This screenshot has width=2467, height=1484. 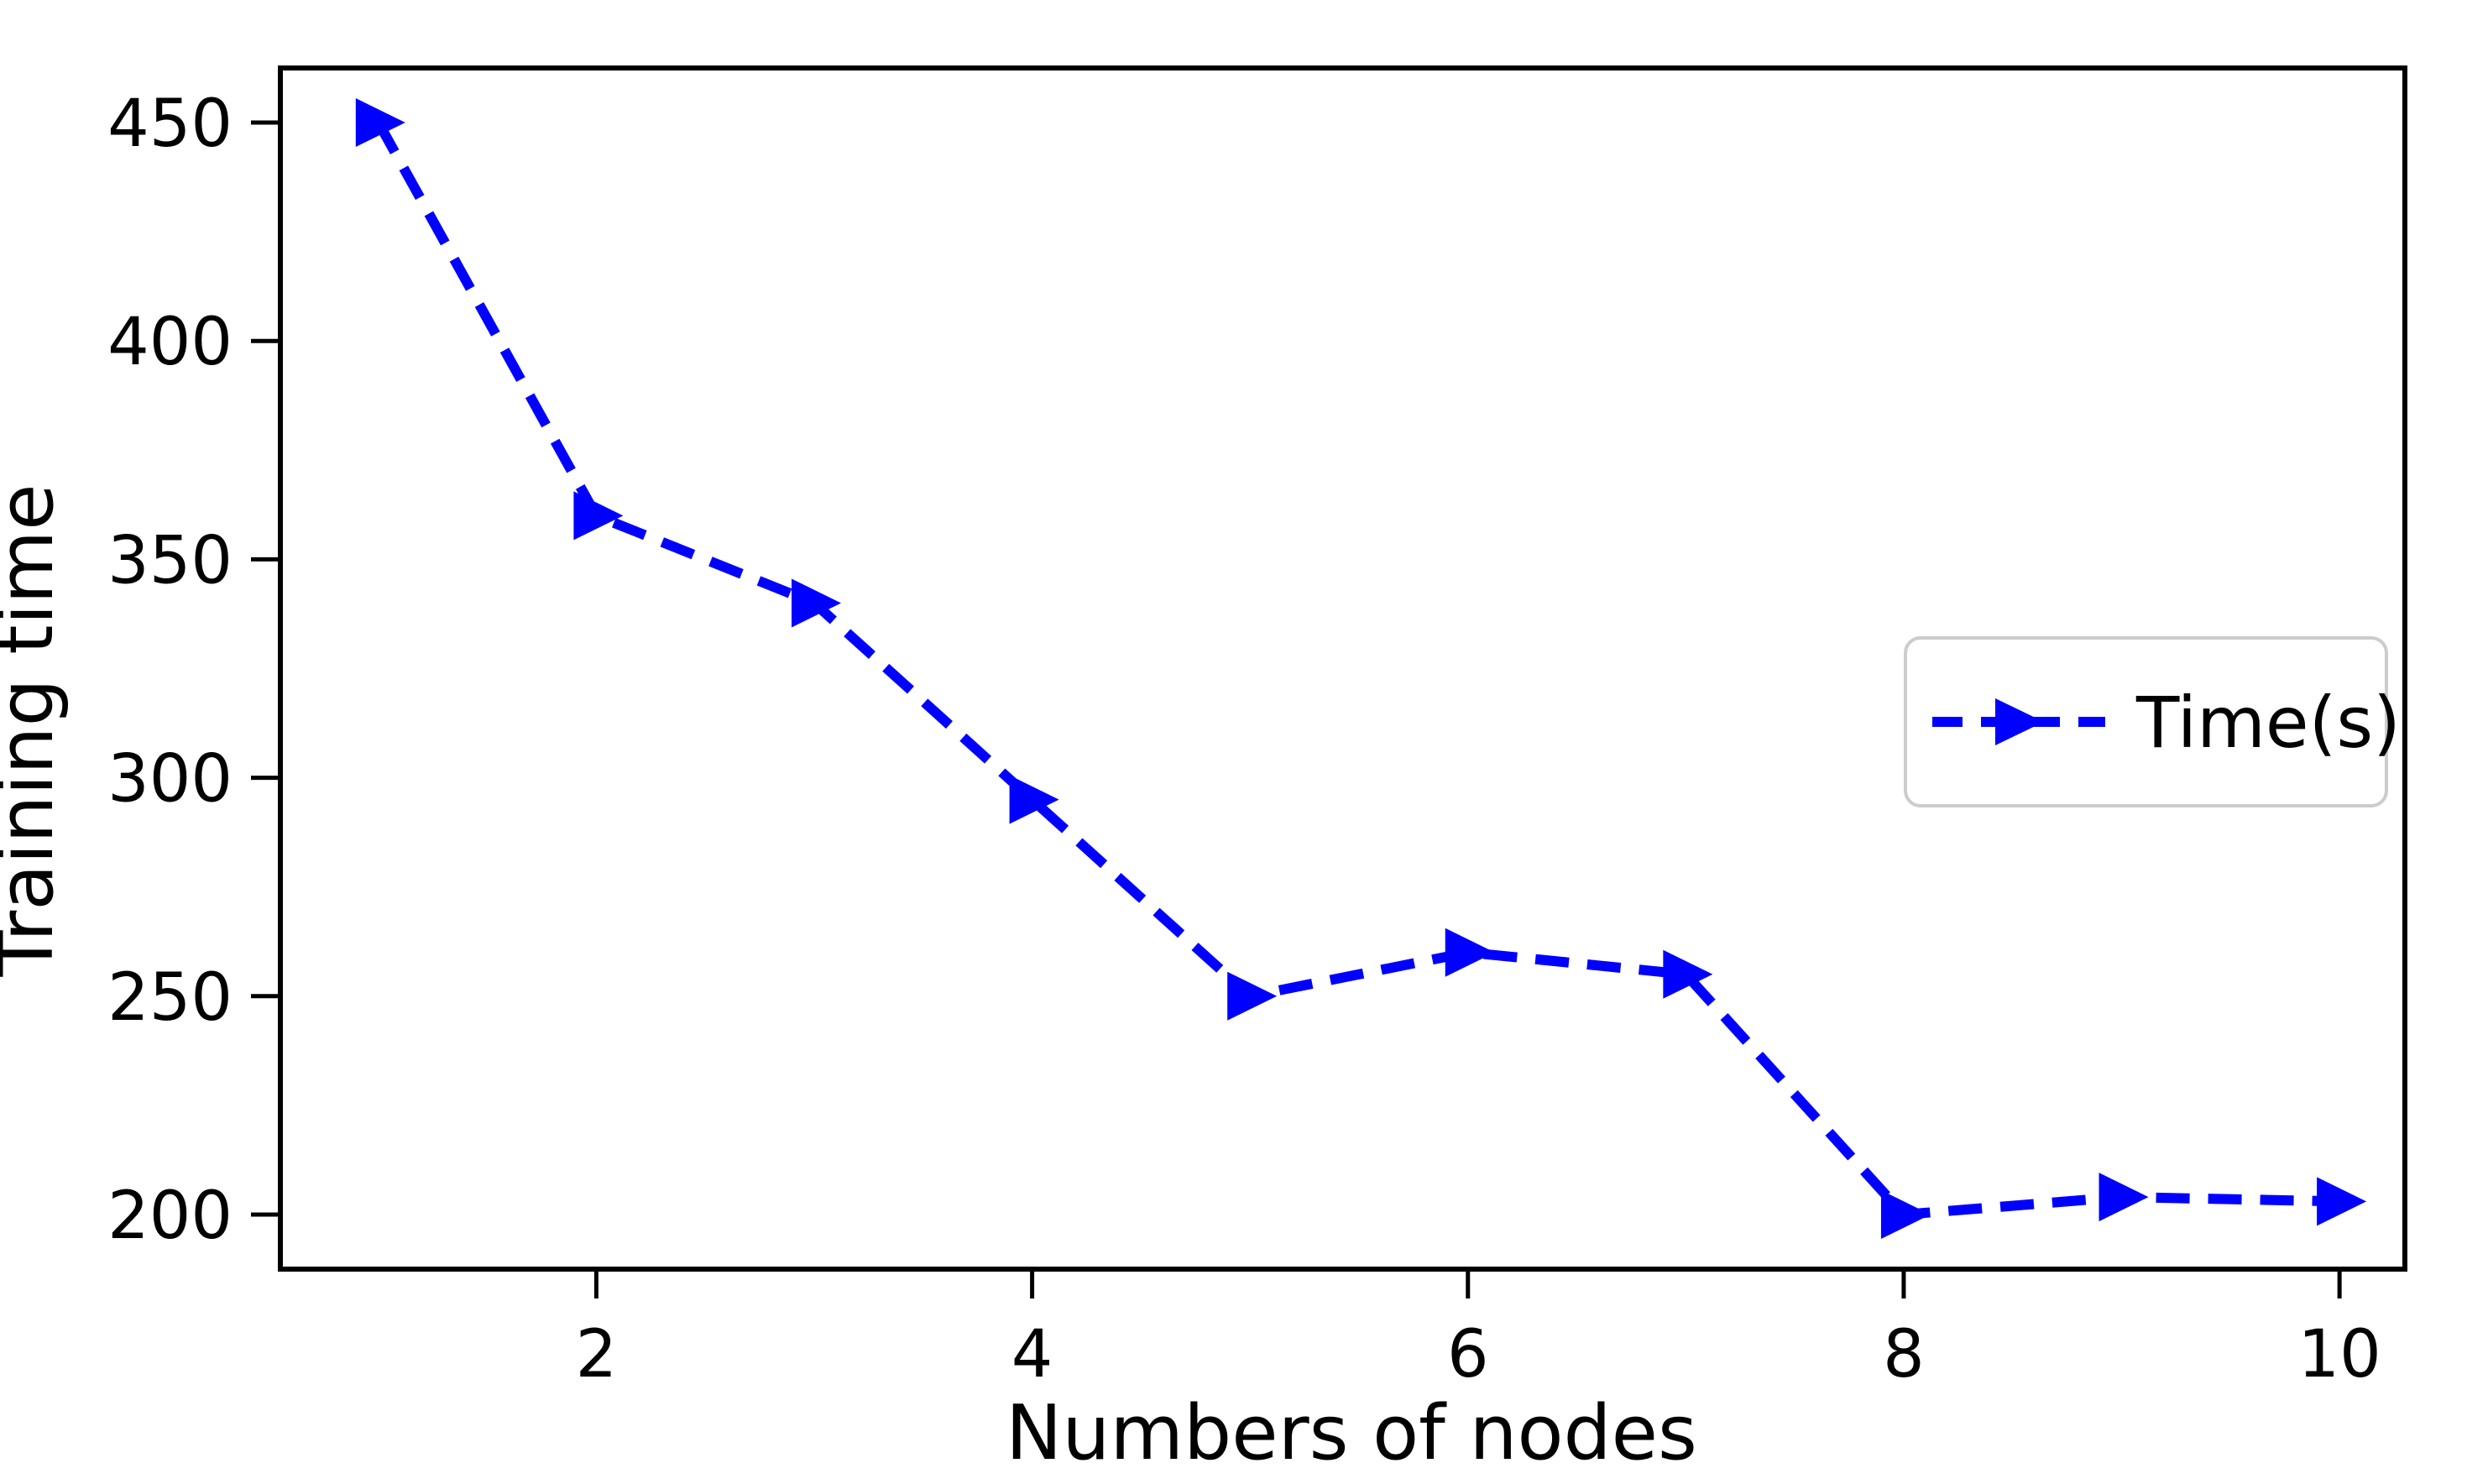 What do you see at coordinates (170, 780) in the screenshot?
I see `y-tick-label: 300` at bounding box center [170, 780].